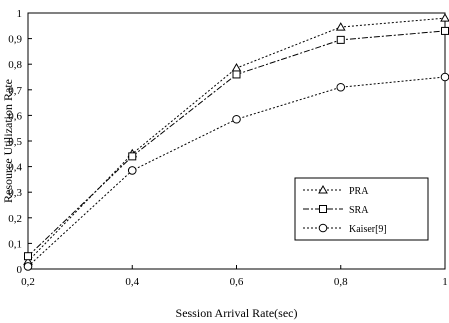 The image size is (449, 323). Describe the element at coordinates (368, 229) in the screenshot. I see `legend-label-kaiser-9: Kaiser[9]` at that location.